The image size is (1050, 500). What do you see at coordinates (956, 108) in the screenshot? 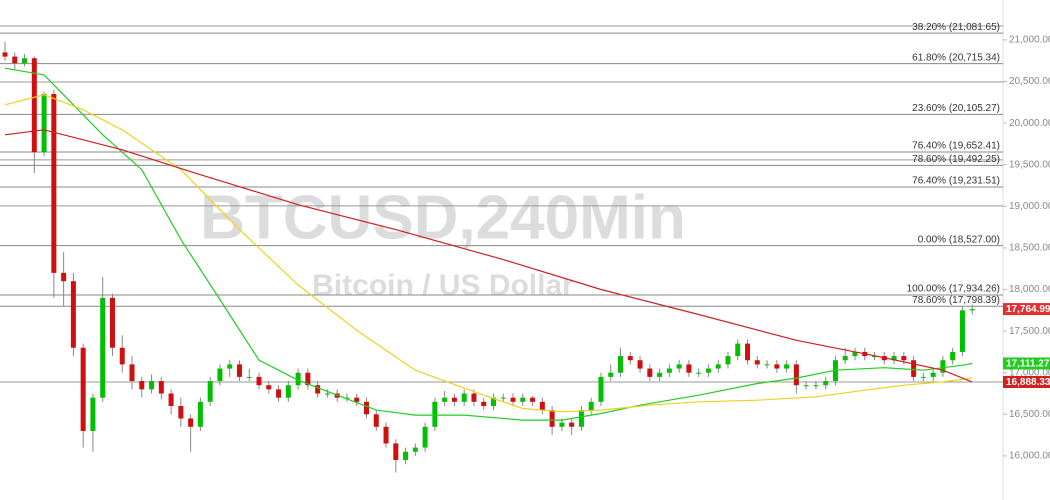
I see `level-label: 23.60% (20,105.27)` at bounding box center [956, 108].